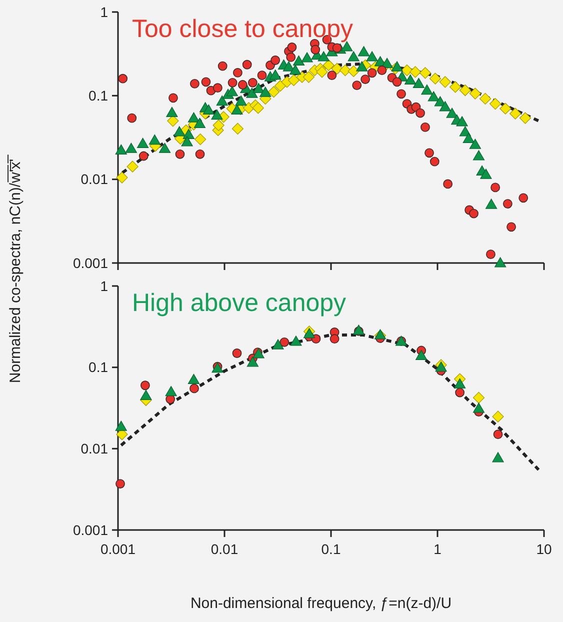 This screenshot has width=563, height=622. Describe the element at coordinates (239, 303) in the screenshot. I see `chart-title: High above canopy` at that location.